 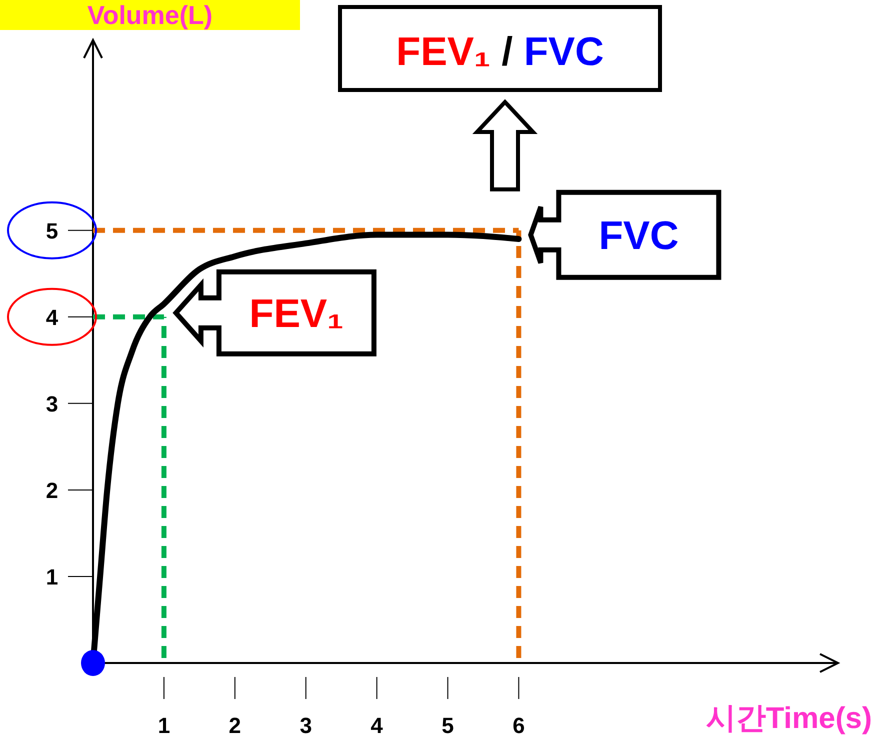 What do you see at coordinates (52, 577) in the screenshot?
I see `y-tick-label: 1` at bounding box center [52, 577].